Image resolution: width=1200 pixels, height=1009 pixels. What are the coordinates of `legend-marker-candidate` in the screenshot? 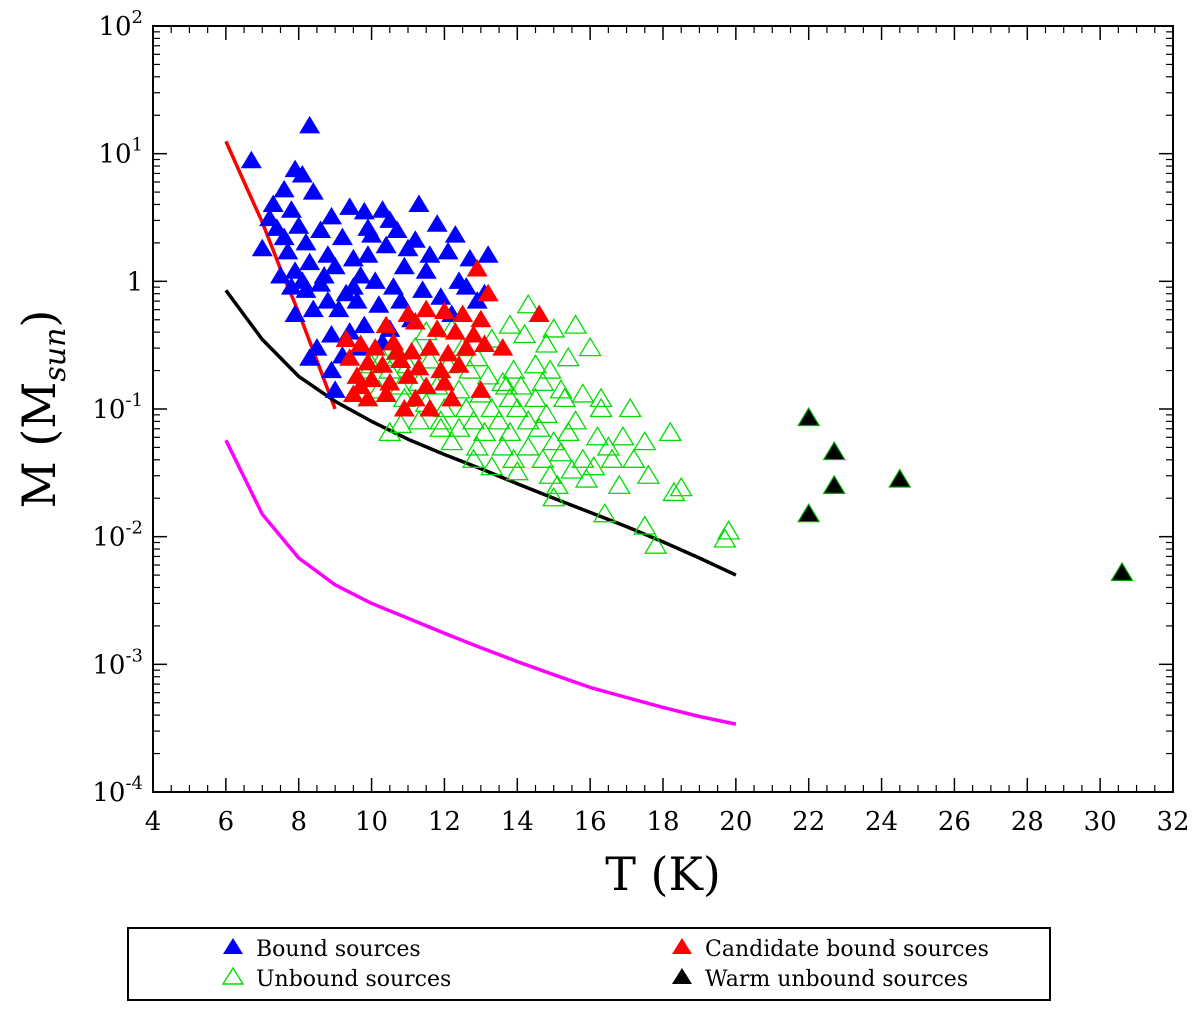 It's located at (682, 946).